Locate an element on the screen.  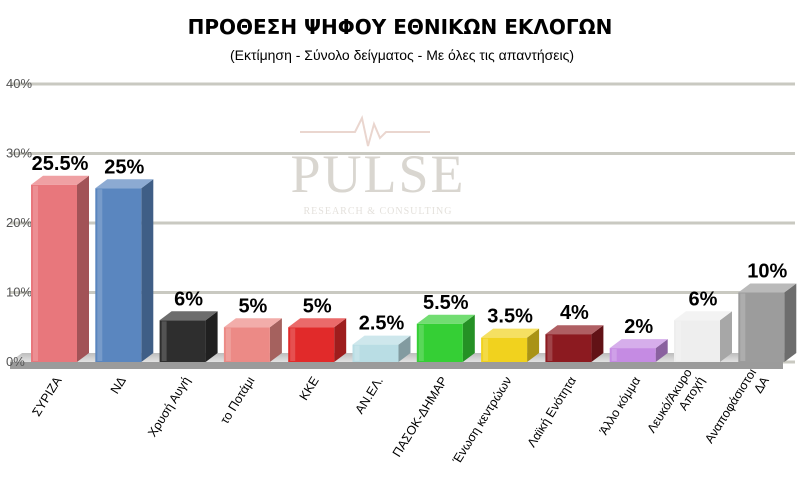
chart-title: ΠΡΟΘΕΣΗ ΨΗΦΟΥ ΕΘΝΙΚΩΝ ΕΚΛΟΓΩΝ is located at coordinates (400, 27).